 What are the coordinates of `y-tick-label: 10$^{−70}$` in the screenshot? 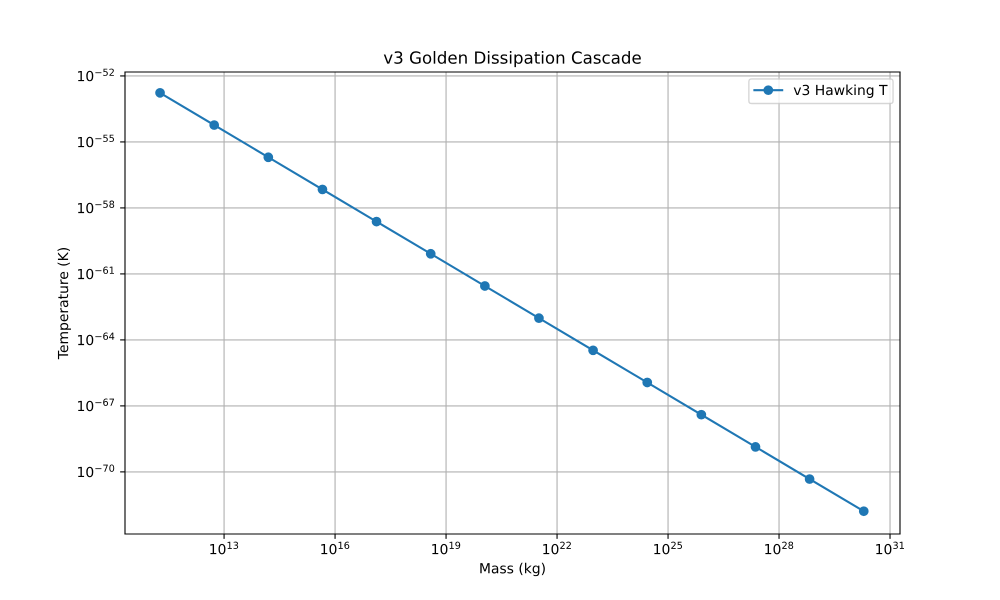 It's located at (96, 471).